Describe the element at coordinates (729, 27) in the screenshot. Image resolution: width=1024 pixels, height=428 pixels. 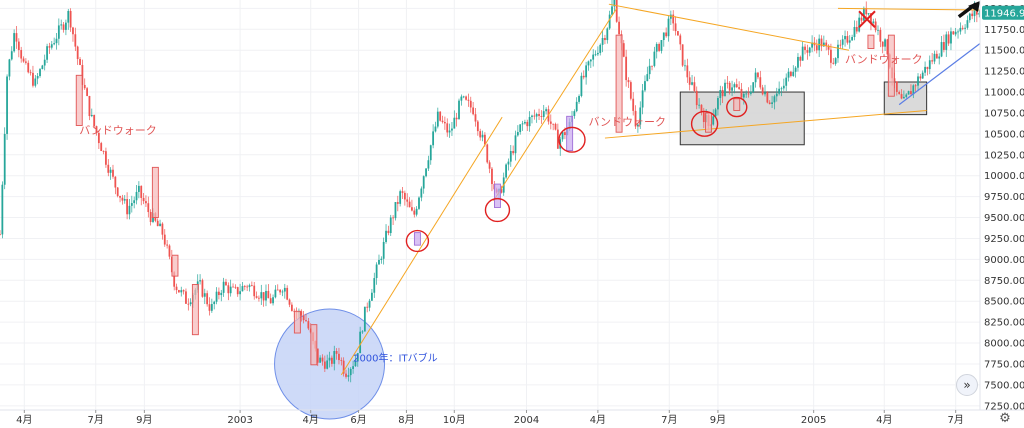
I see `trend-line` at that location.